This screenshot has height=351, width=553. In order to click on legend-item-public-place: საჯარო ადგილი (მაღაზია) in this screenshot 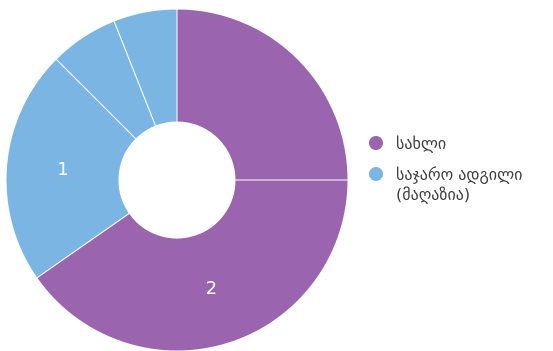, I will do `click(448, 184)`.